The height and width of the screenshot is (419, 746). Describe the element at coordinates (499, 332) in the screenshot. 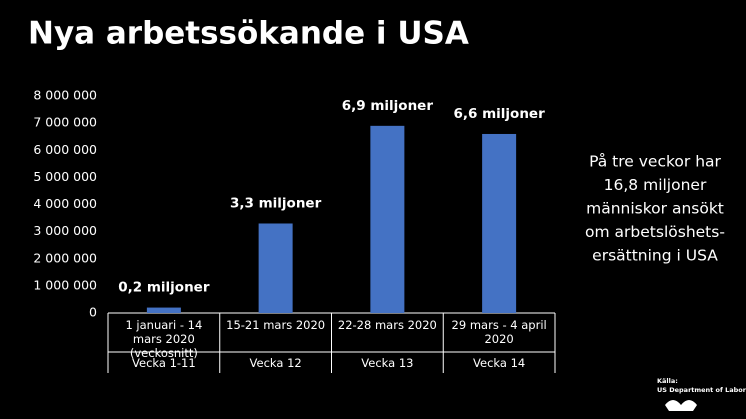

I see `x-tick-label: 29 mars - 4 april 2020` at that location.